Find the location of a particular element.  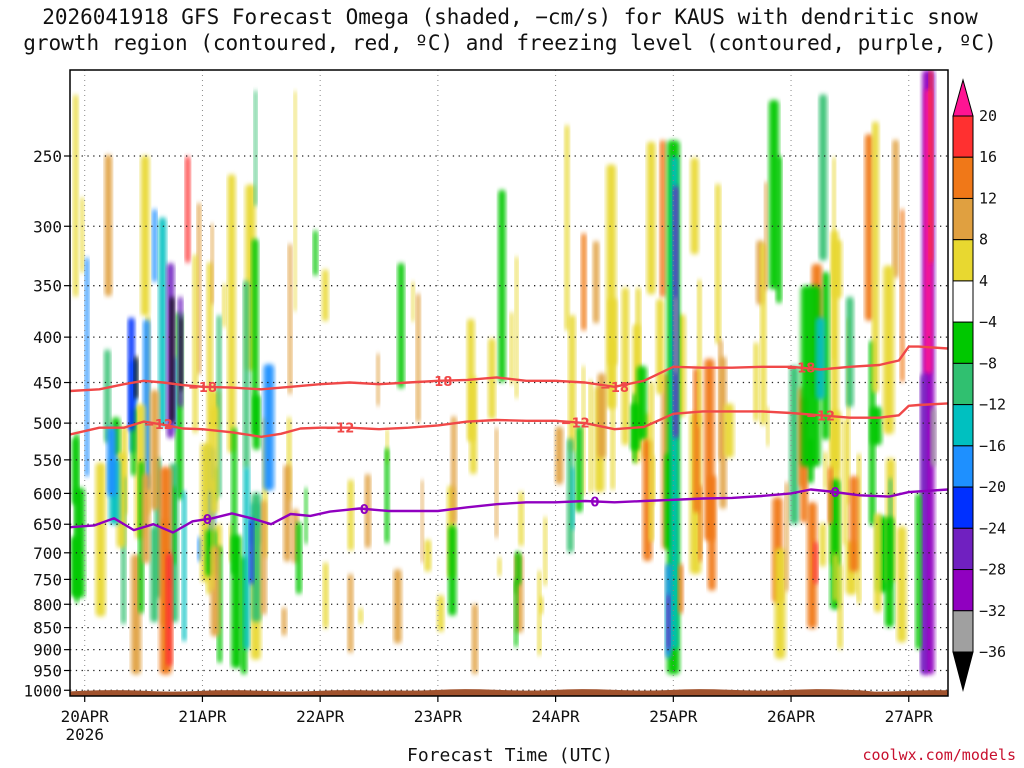

x-tick-label: 26APR is located at coordinates (791, 716).